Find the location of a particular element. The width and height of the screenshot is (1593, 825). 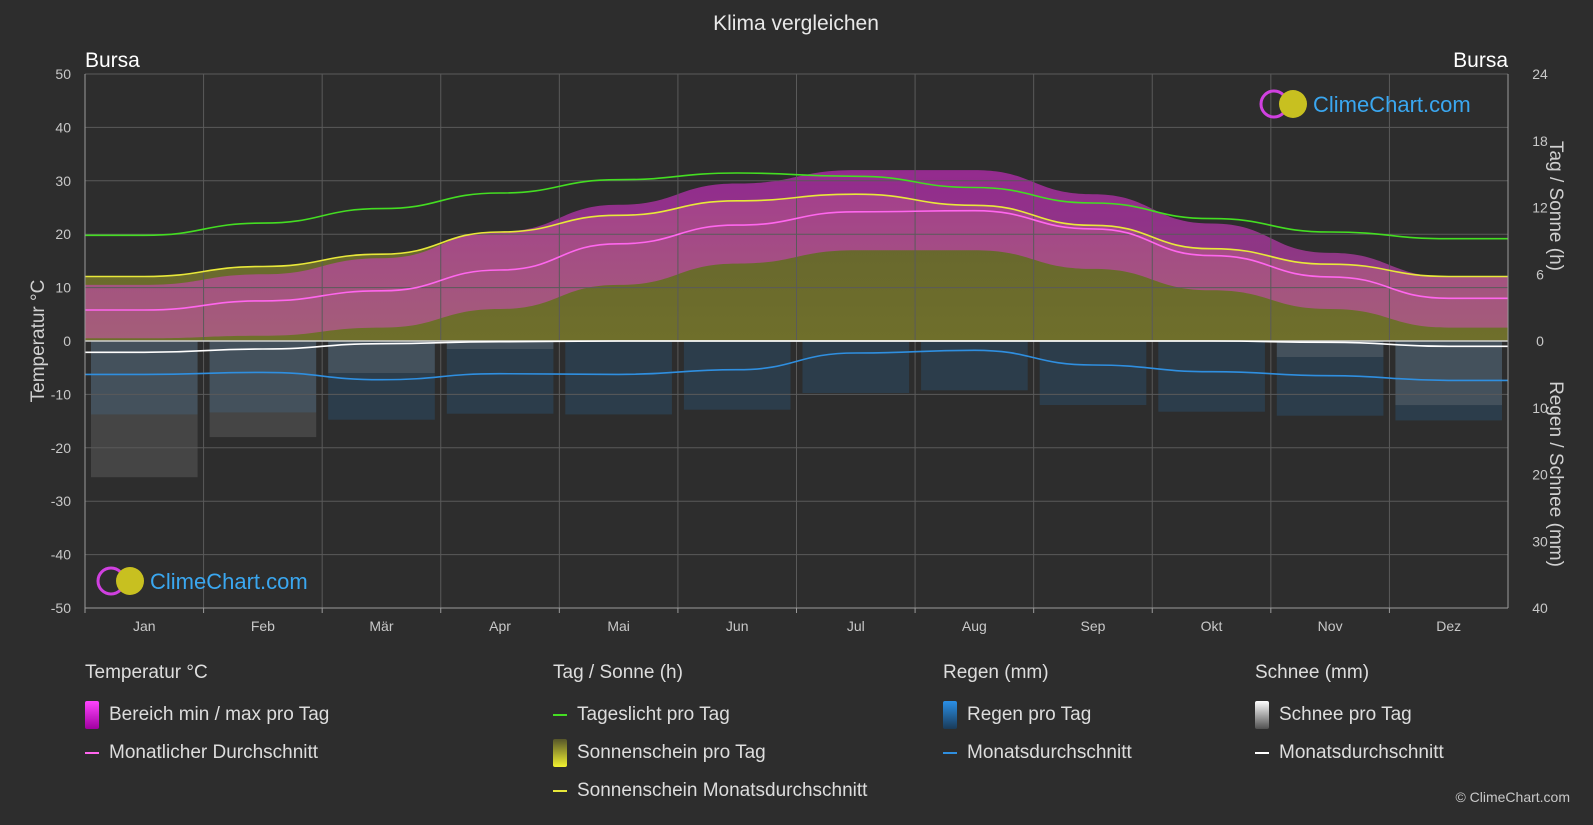

sunshine-avg-line is located at coordinates (796, 235).